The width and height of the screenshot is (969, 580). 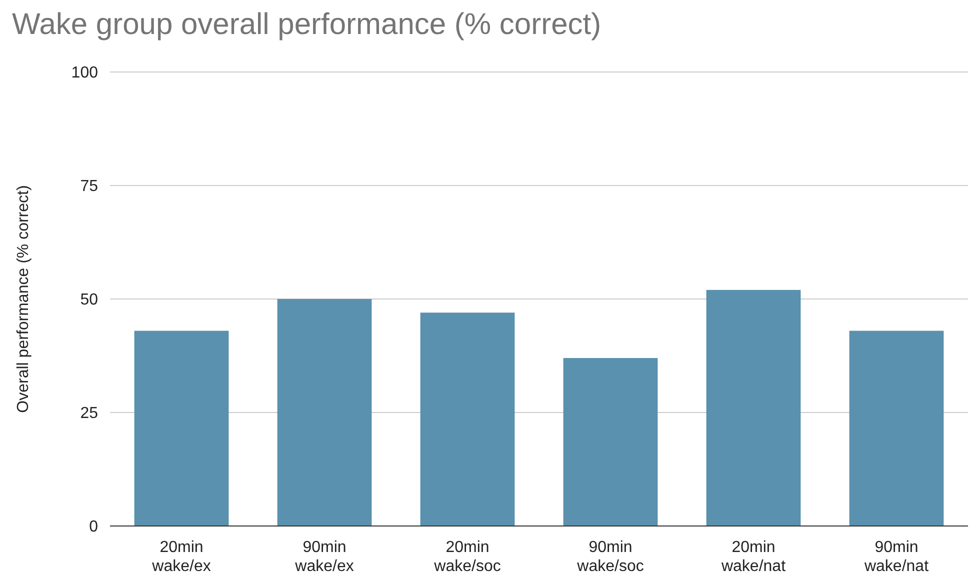 What do you see at coordinates (324, 557) in the screenshot?
I see `x-tick-label: 90min wake/ex` at bounding box center [324, 557].